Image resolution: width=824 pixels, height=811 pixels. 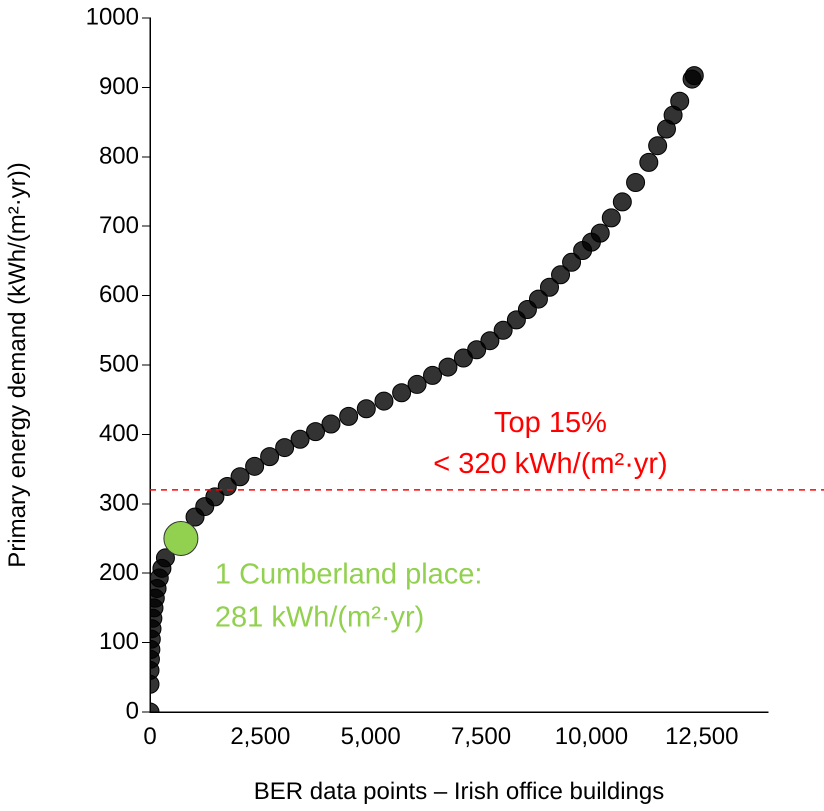 What do you see at coordinates (118, 572) in the screenshot?
I see `y-tick-label: 200` at bounding box center [118, 572].